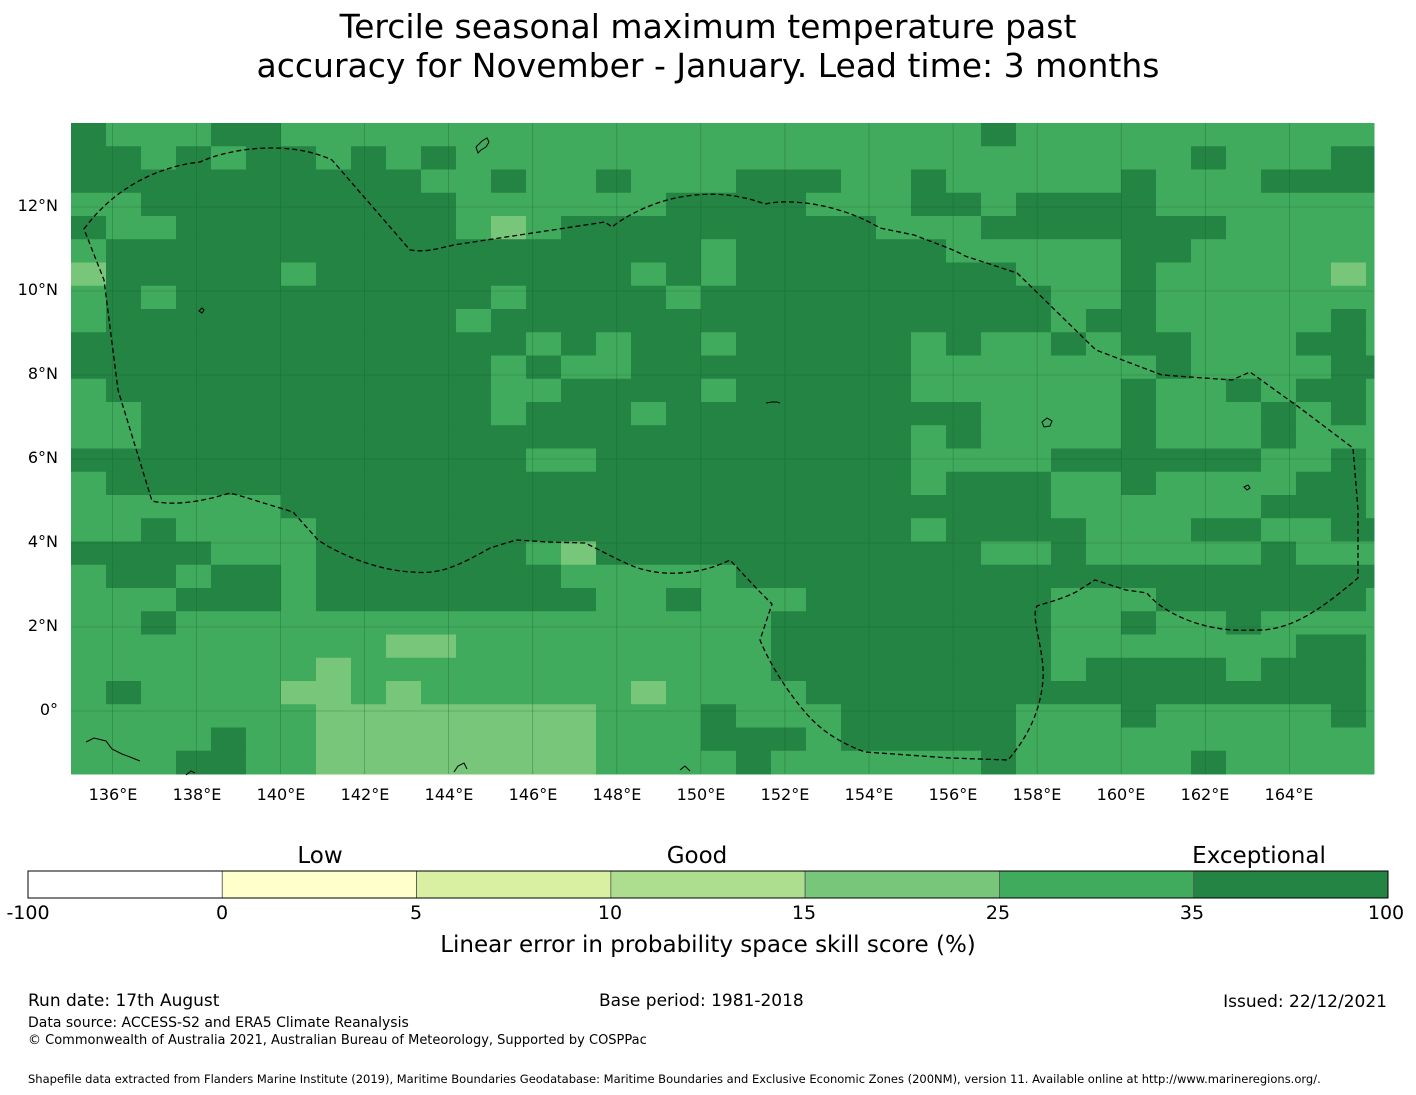  Describe the element at coordinates (804, 913) in the screenshot. I see `colorbar-tick: 15` at that location.